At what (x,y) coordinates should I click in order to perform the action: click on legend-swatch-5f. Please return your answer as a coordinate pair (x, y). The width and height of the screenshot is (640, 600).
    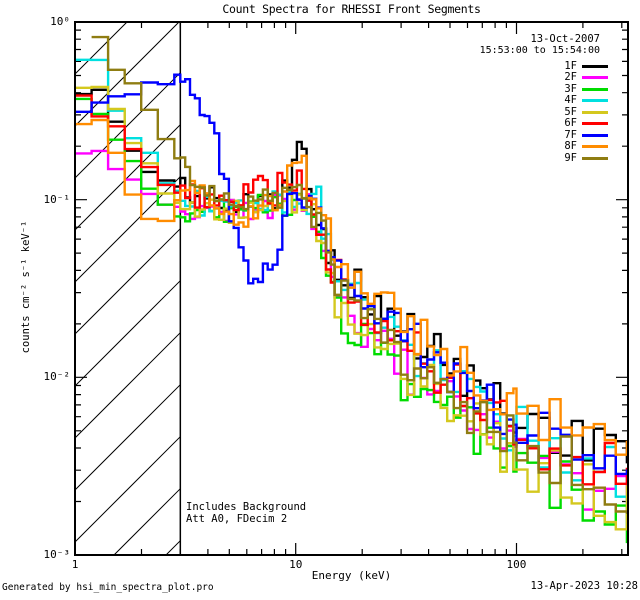
    Looking at the image, I should click on (595, 112).